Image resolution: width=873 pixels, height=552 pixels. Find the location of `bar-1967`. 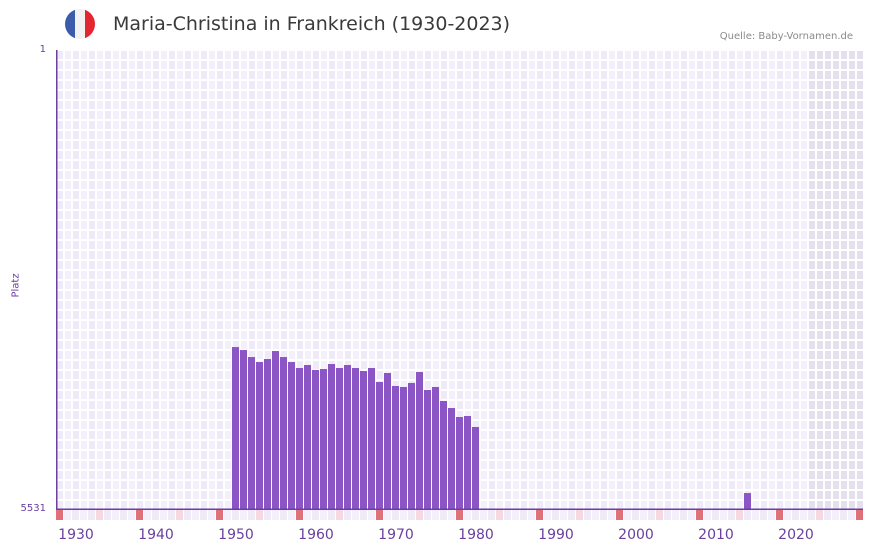

bar-1967 is located at coordinates (371, 439).